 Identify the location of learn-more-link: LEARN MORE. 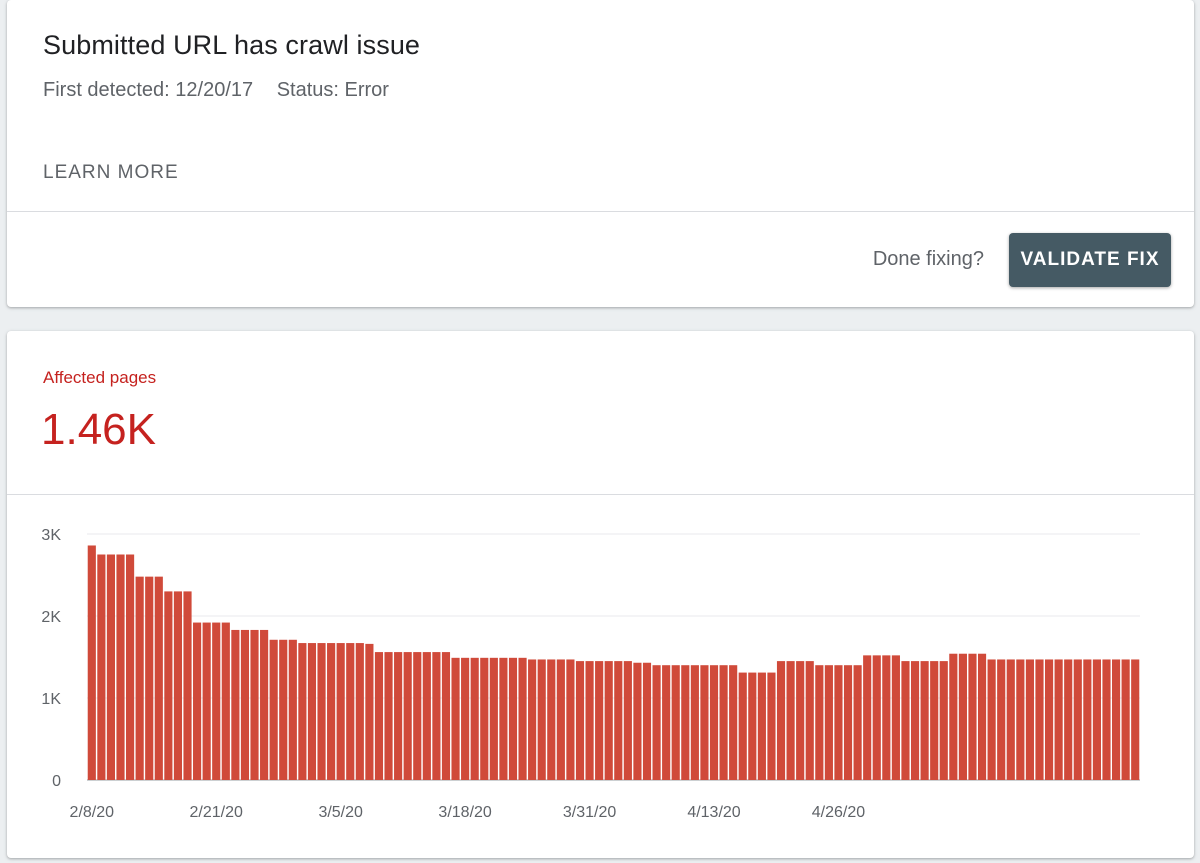
(111, 172).